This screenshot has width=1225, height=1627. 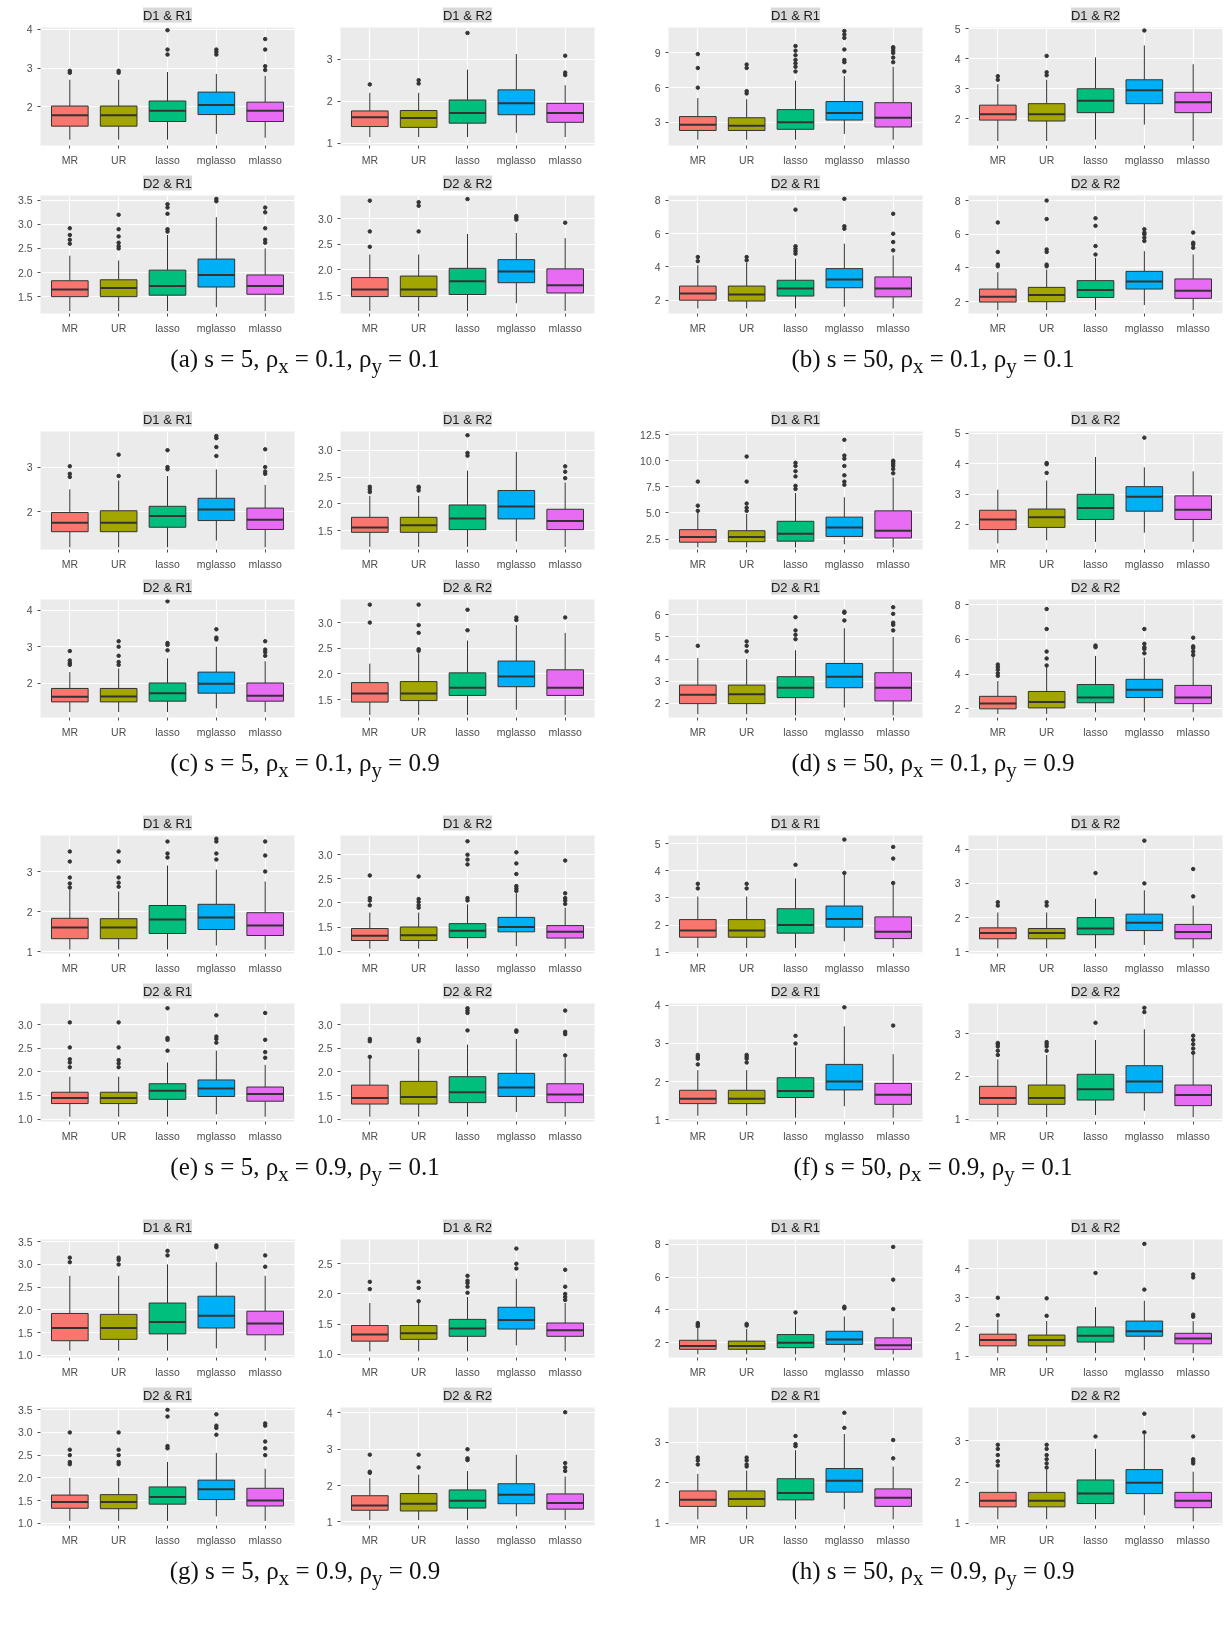 What do you see at coordinates (25, 200) in the screenshot?
I see `y-tick-label: 3.5` at bounding box center [25, 200].